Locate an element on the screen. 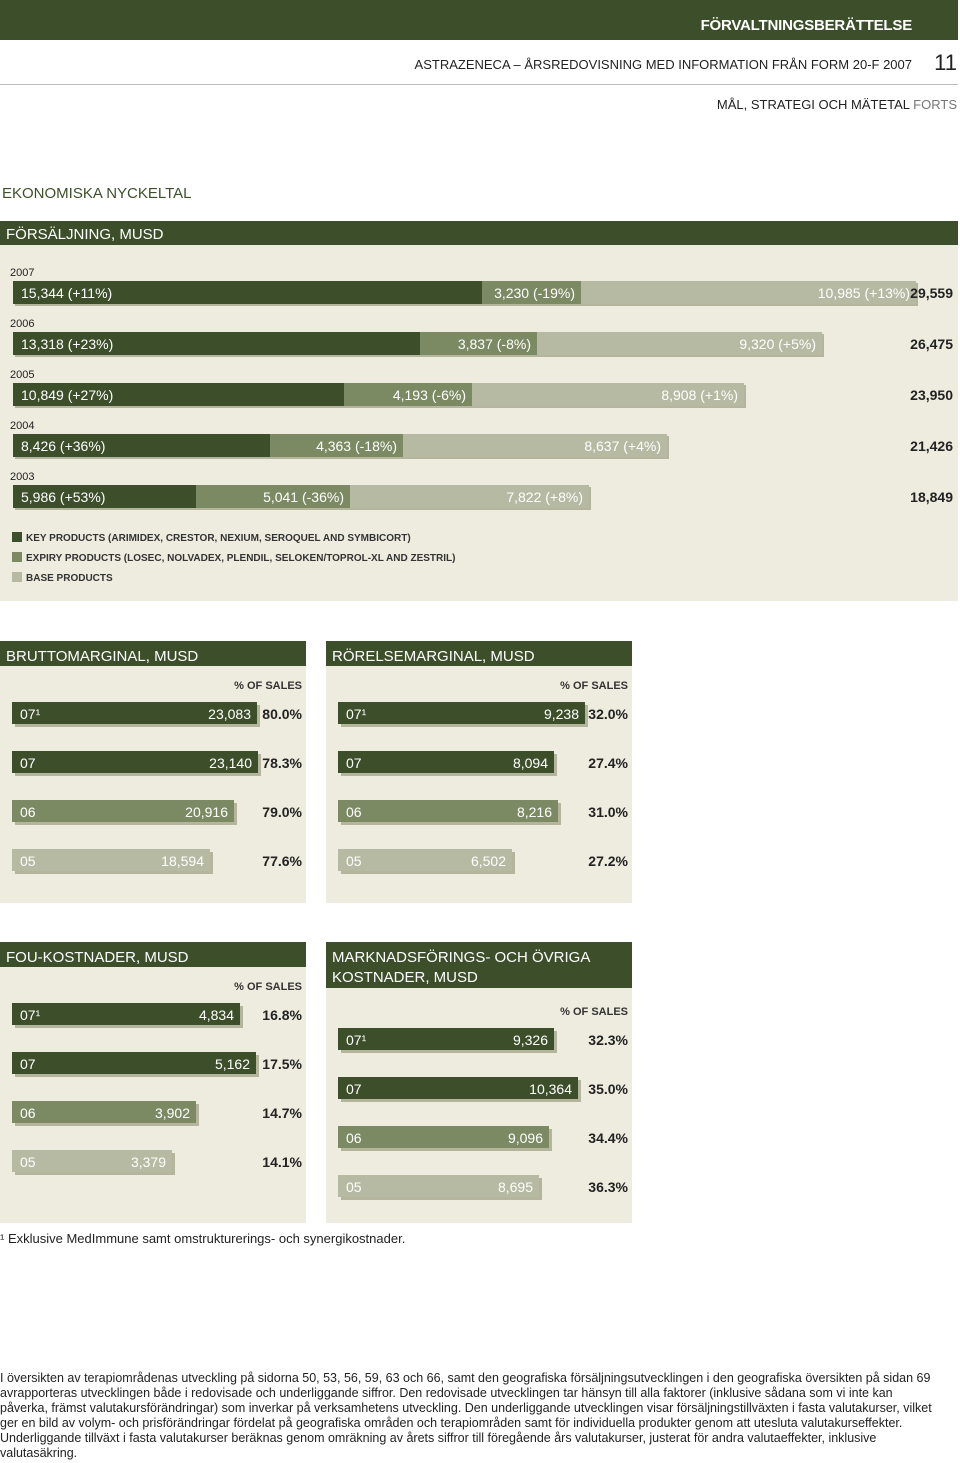  pct-of-sales-value: 34.4% is located at coordinates (608, 1138).